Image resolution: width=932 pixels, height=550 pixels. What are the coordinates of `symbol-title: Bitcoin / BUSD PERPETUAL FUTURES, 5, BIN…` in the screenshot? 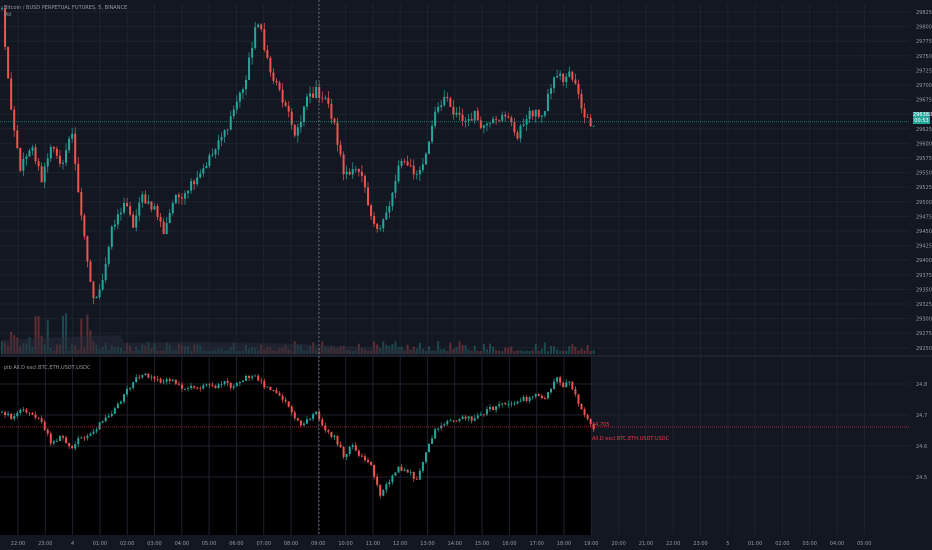 It's located at (66, 8).